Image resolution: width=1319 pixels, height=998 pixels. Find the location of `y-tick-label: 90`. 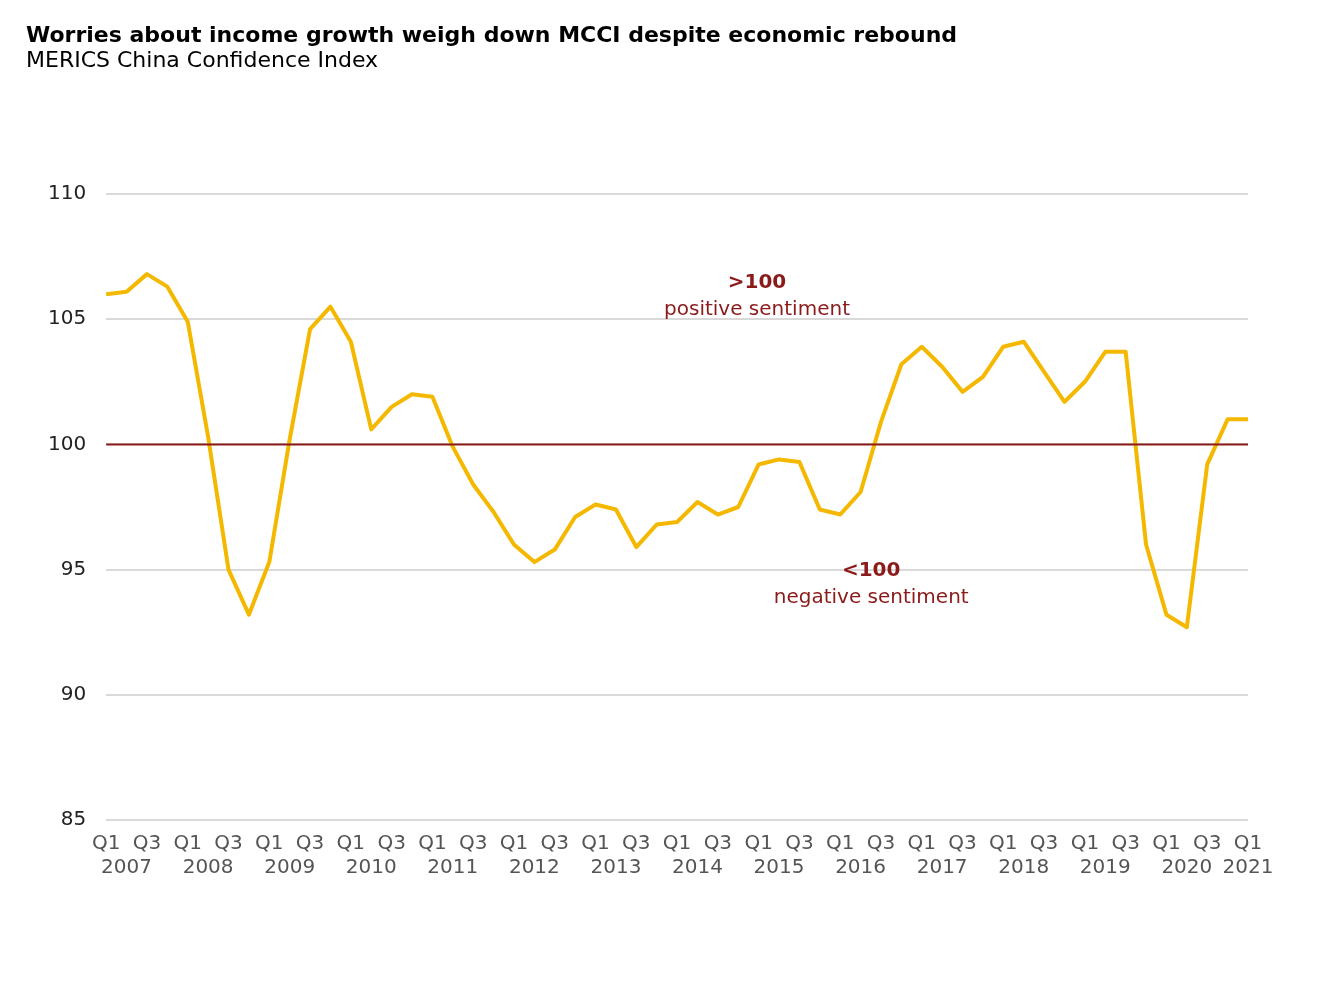

y-tick-label: 90 is located at coordinates (73, 693).